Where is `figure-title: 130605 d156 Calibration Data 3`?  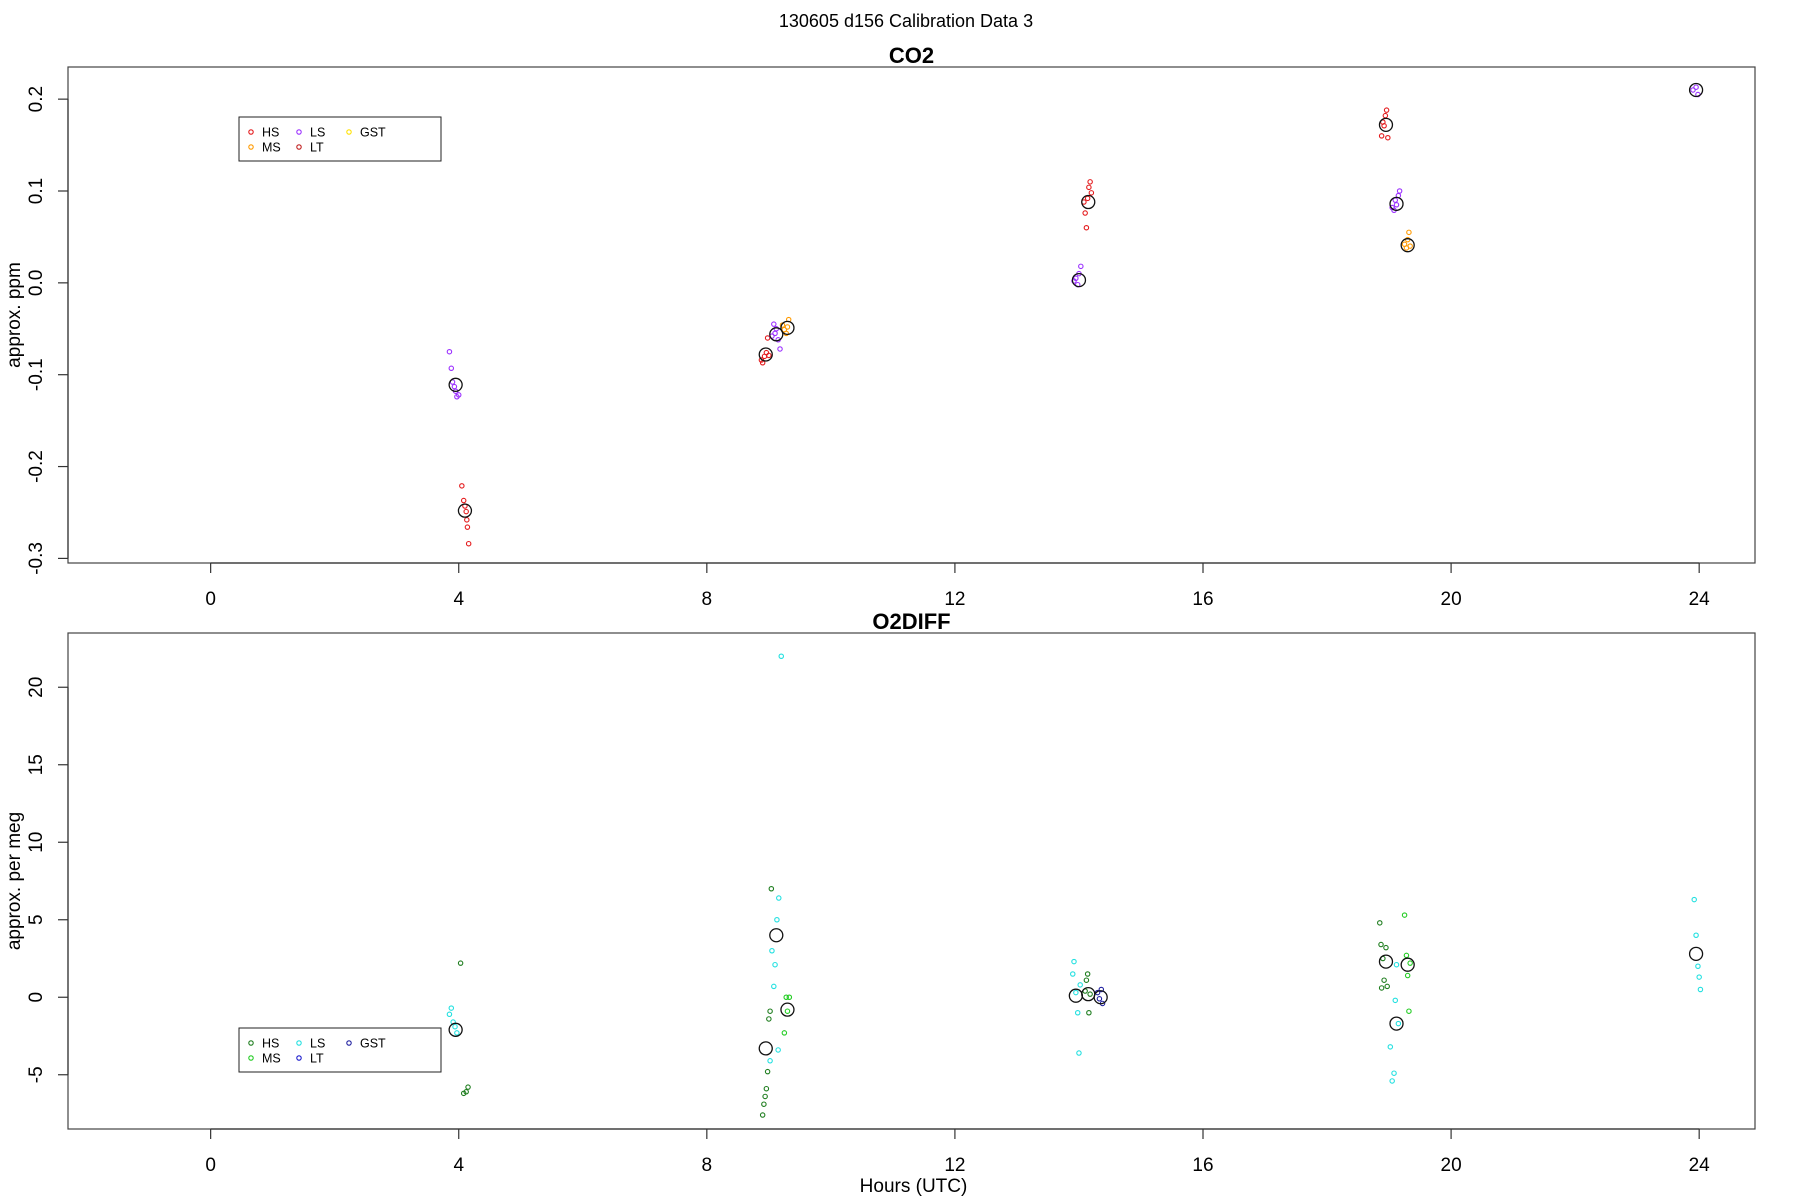 figure-title: 130605 d156 Calibration Data 3 is located at coordinates (906, 21).